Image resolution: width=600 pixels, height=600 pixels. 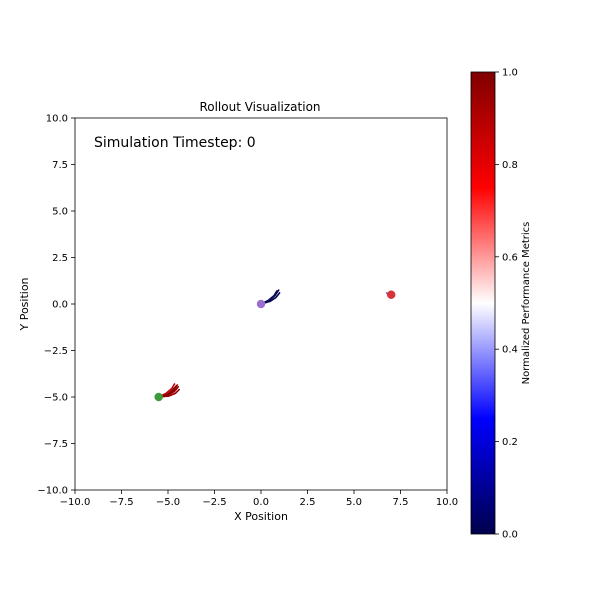 I want to click on x-tick-label: −10.0, so click(x=75, y=502).